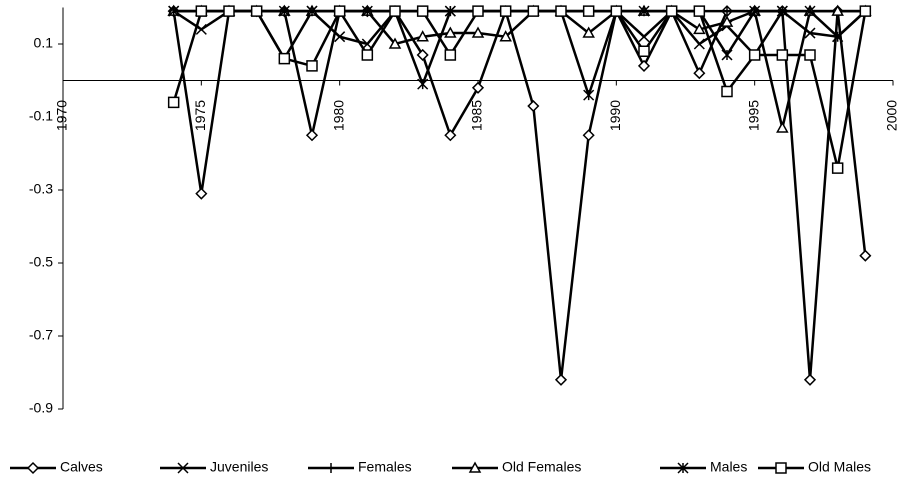 The width and height of the screenshot is (907, 487). What do you see at coordinates (200, 115) in the screenshot?
I see `x-tick-label: 1975` at bounding box center [200, 115].